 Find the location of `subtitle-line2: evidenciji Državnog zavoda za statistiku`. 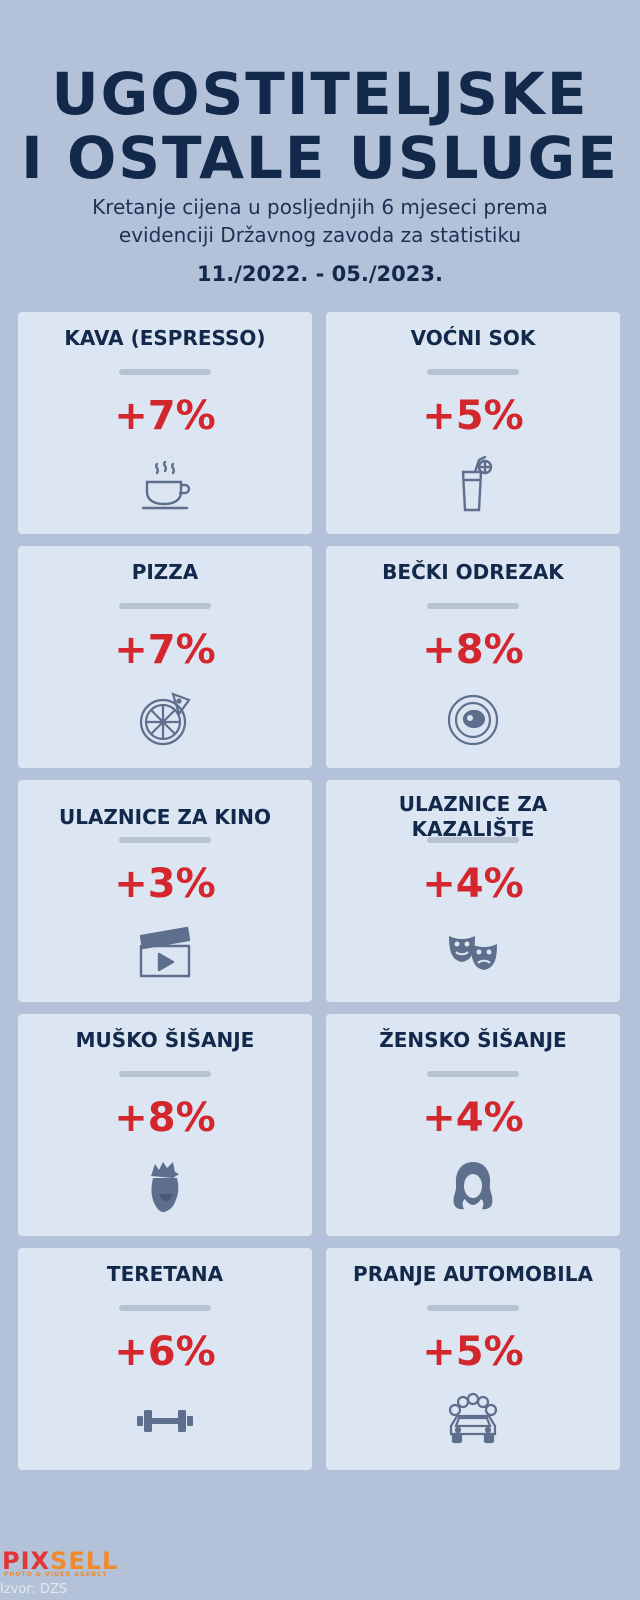

subtitle-line2: evidenciji Državnog zavoda za statistiku is located at coordinates (320, 235).